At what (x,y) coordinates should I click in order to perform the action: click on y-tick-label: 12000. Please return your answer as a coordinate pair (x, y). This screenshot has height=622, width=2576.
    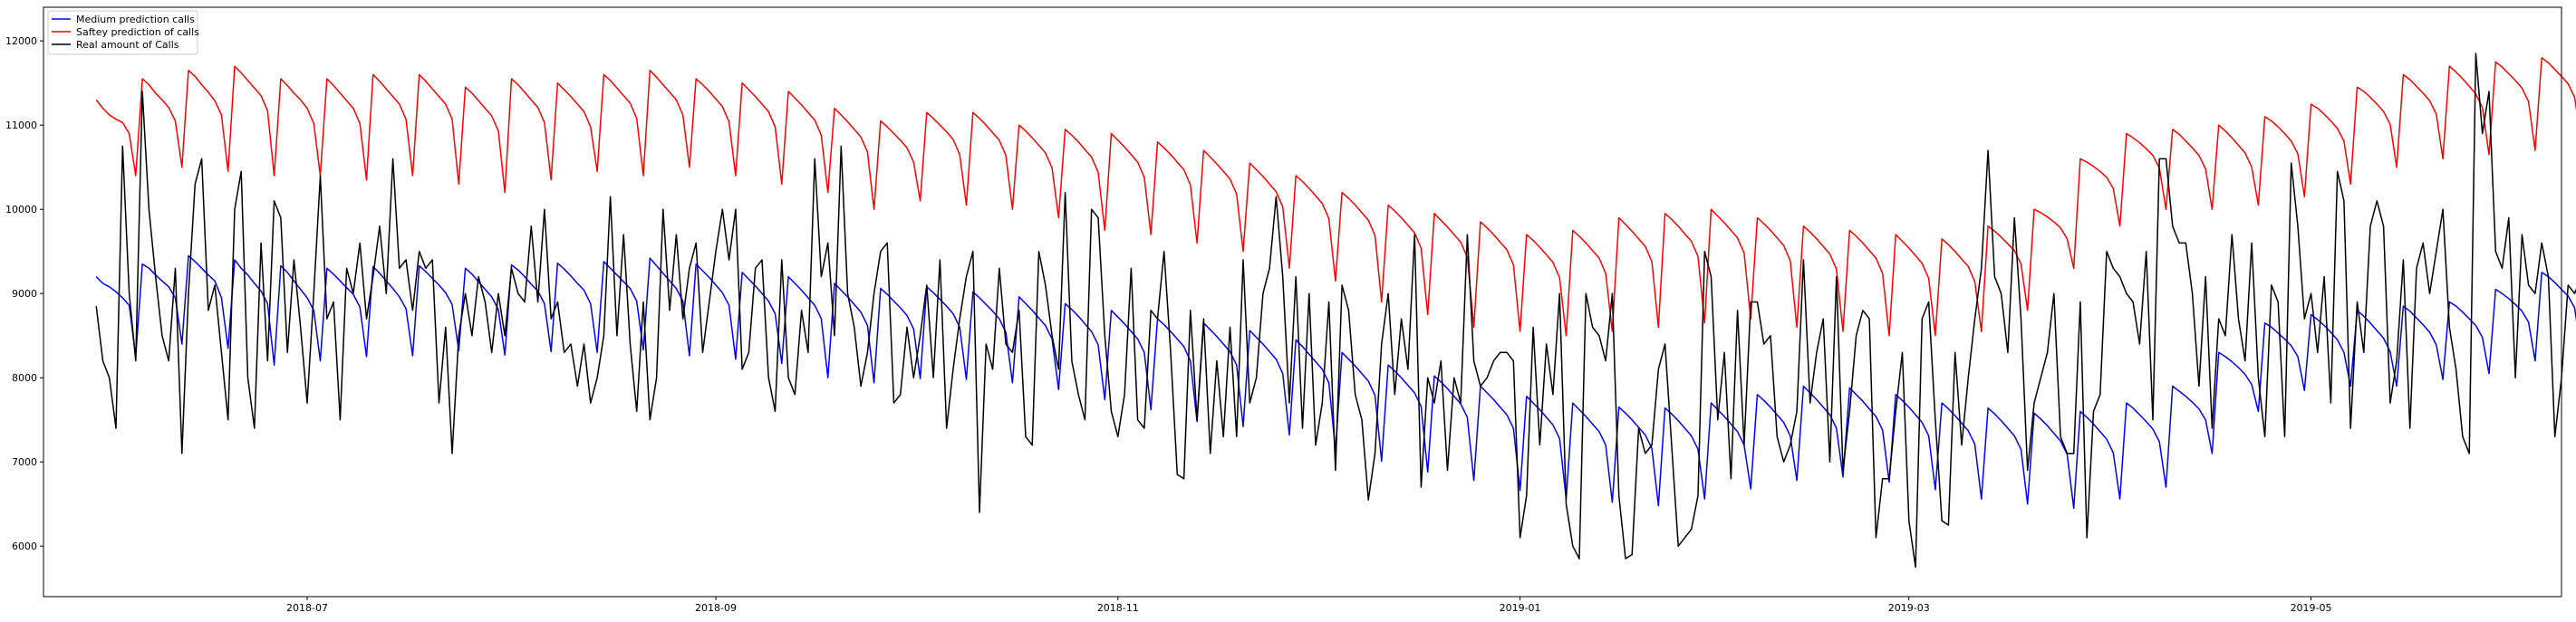
    Looking at the image, I should click on (21, 41).